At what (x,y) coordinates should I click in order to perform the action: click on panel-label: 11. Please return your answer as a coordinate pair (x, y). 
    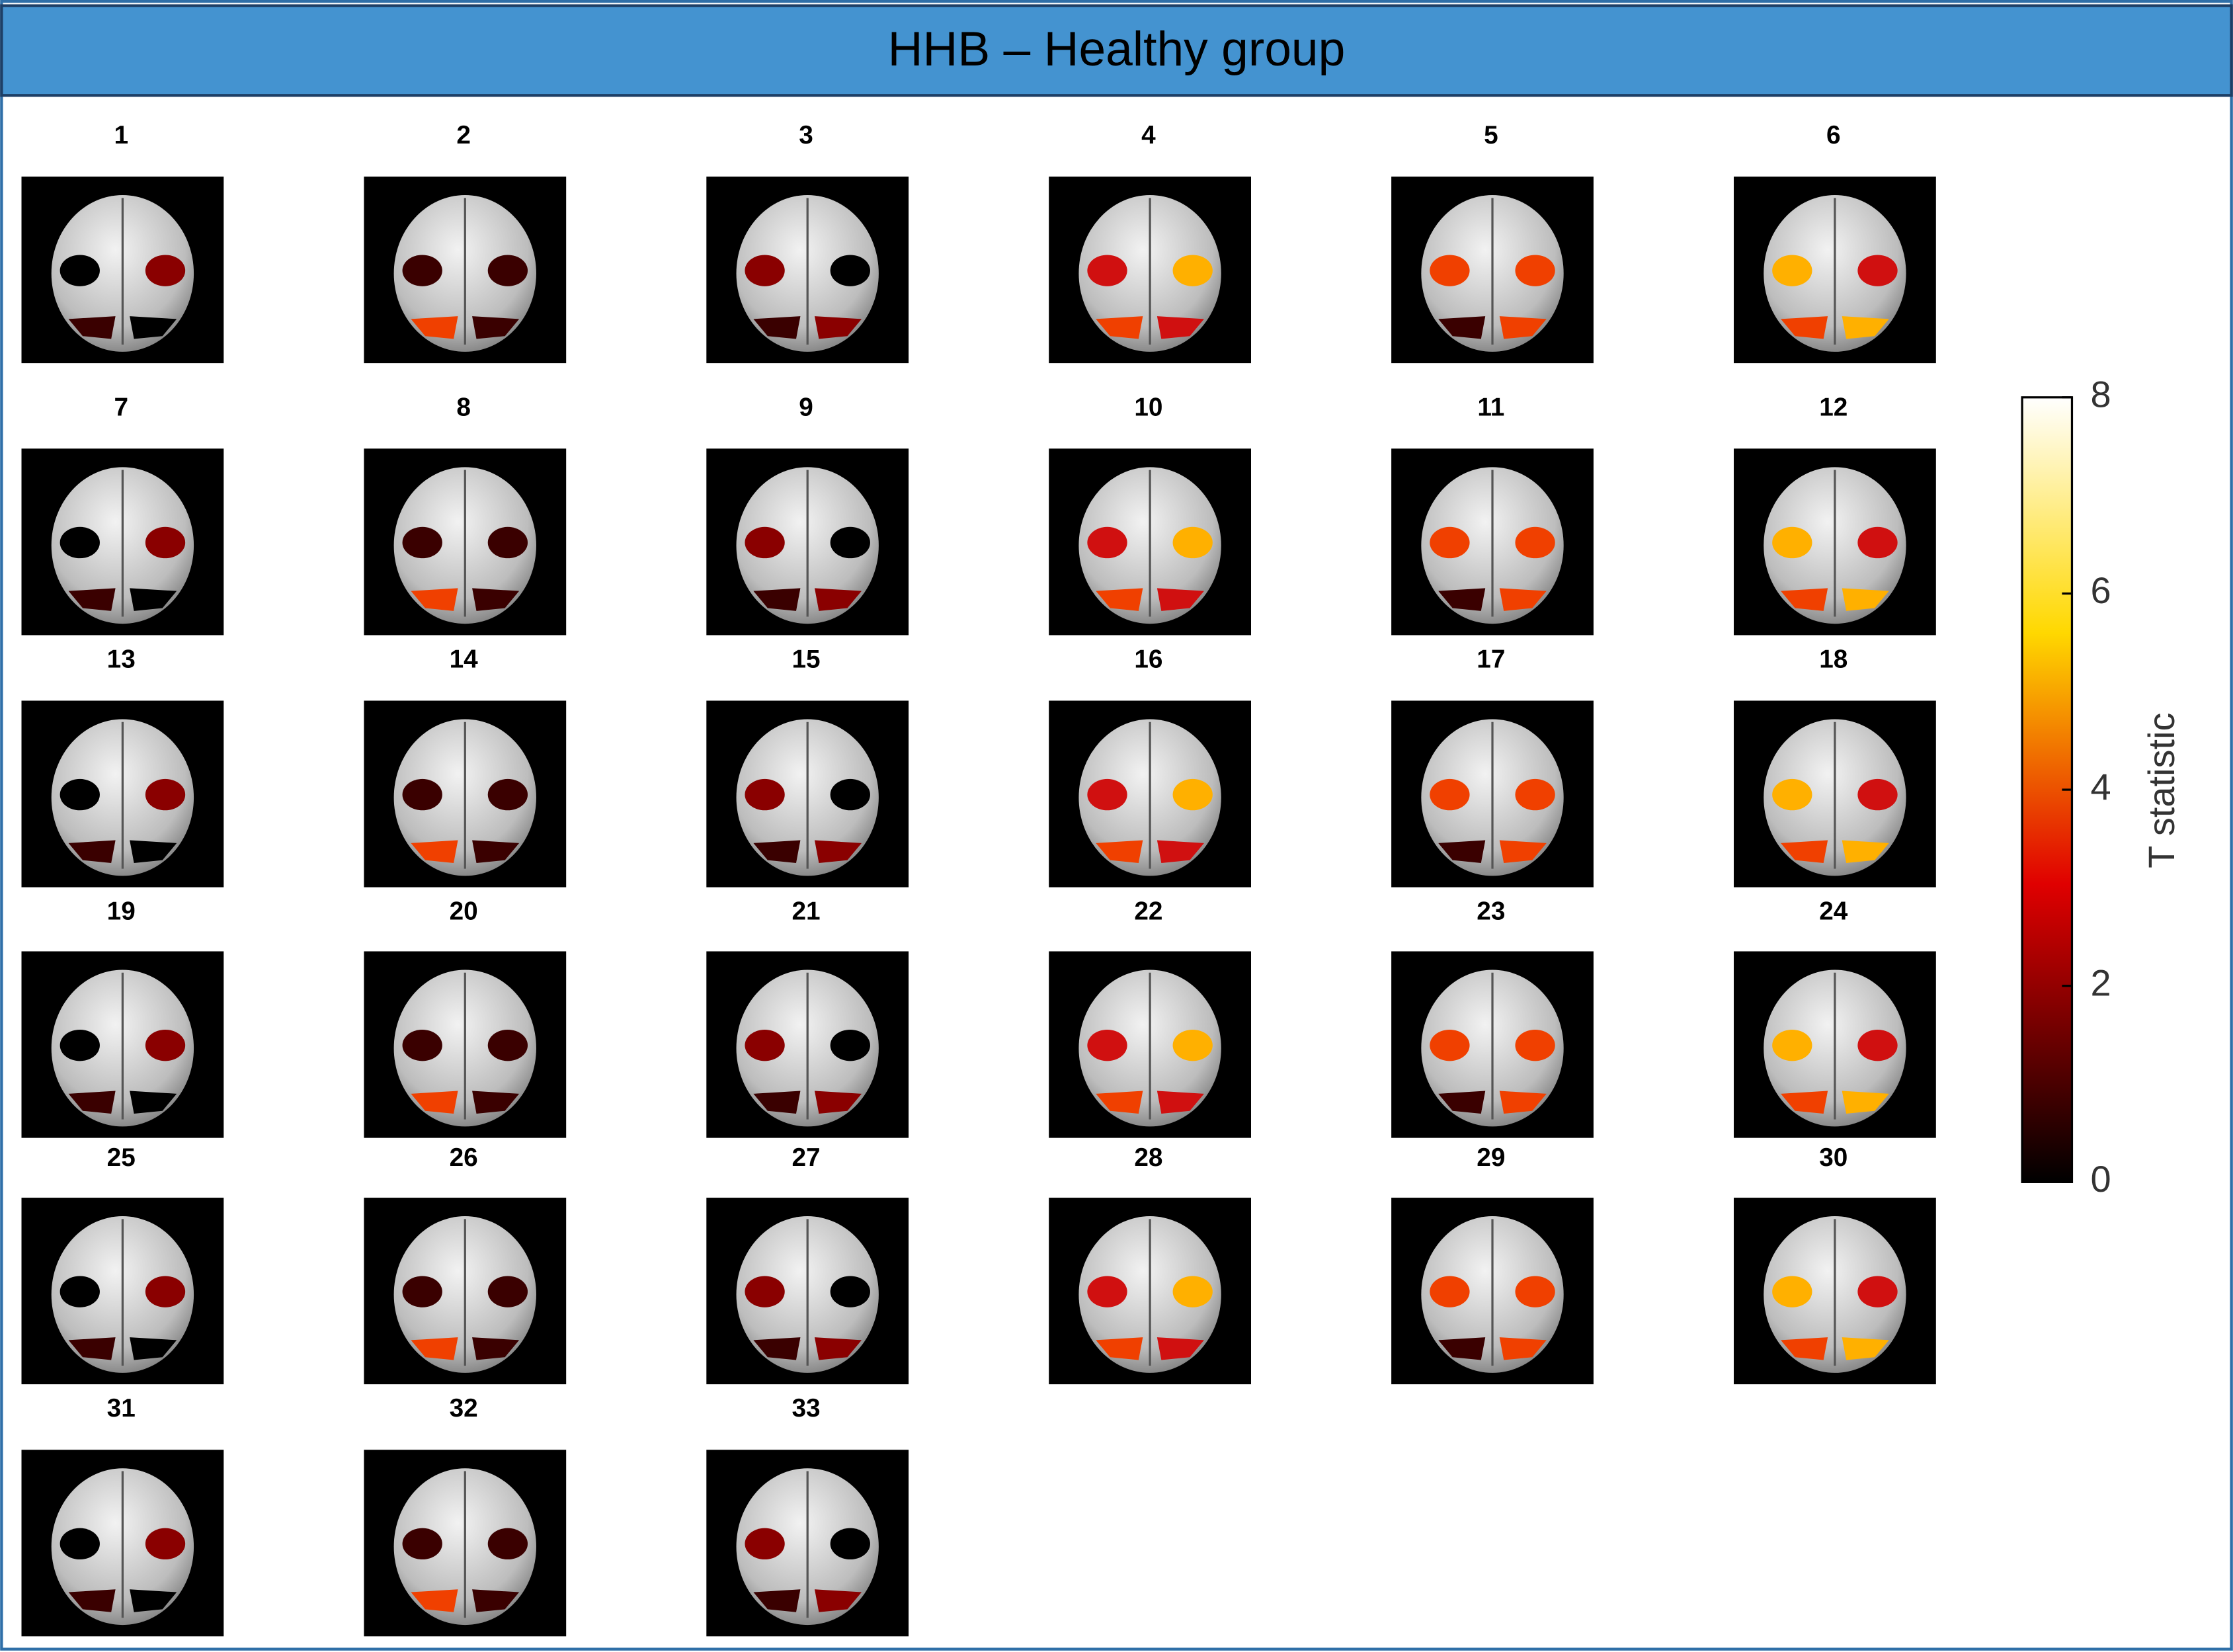
    Looking at the image, I should click on (1490, 407).